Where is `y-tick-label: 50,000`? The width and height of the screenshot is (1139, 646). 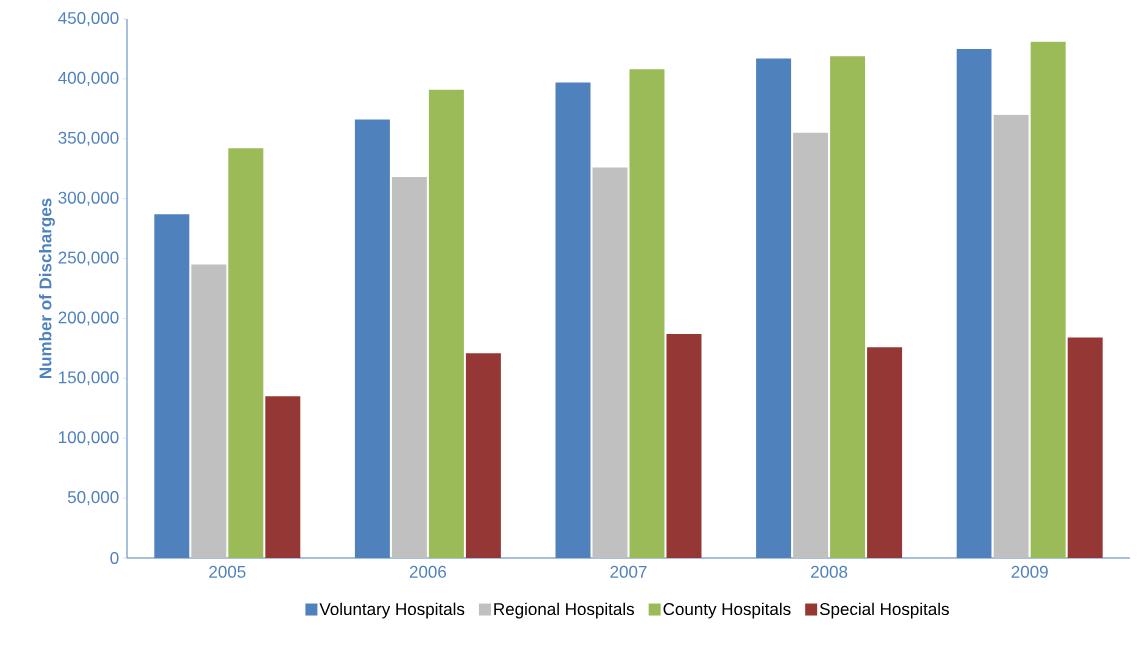 y-tick-label: 50,000 is located at coordinates (93, 498).